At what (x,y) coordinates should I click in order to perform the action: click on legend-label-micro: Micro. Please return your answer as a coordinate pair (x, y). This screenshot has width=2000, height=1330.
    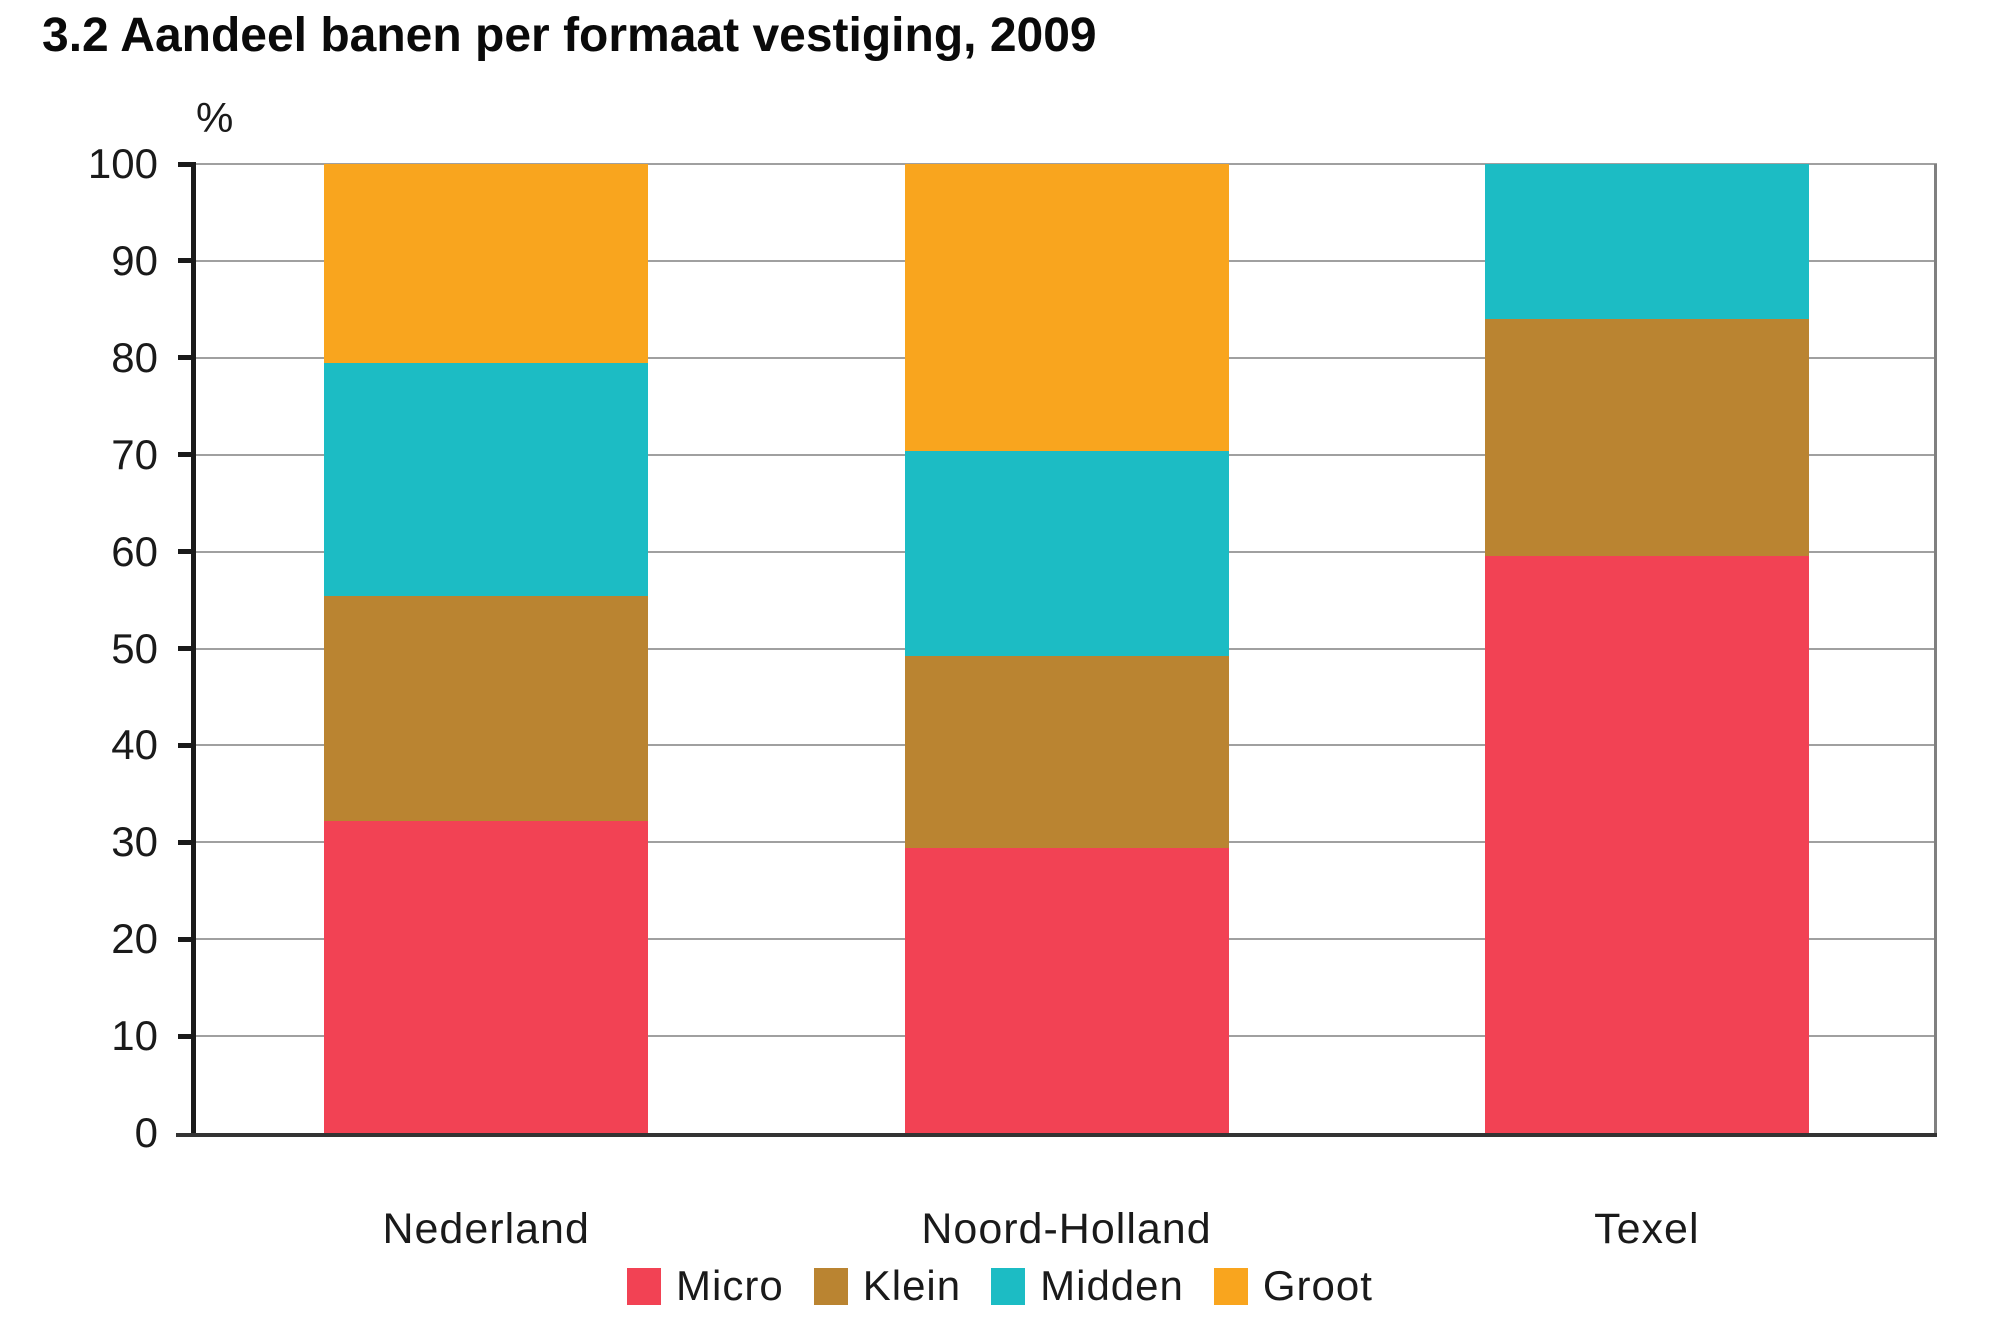
    Looking at the image, I should click on (730, 1285).